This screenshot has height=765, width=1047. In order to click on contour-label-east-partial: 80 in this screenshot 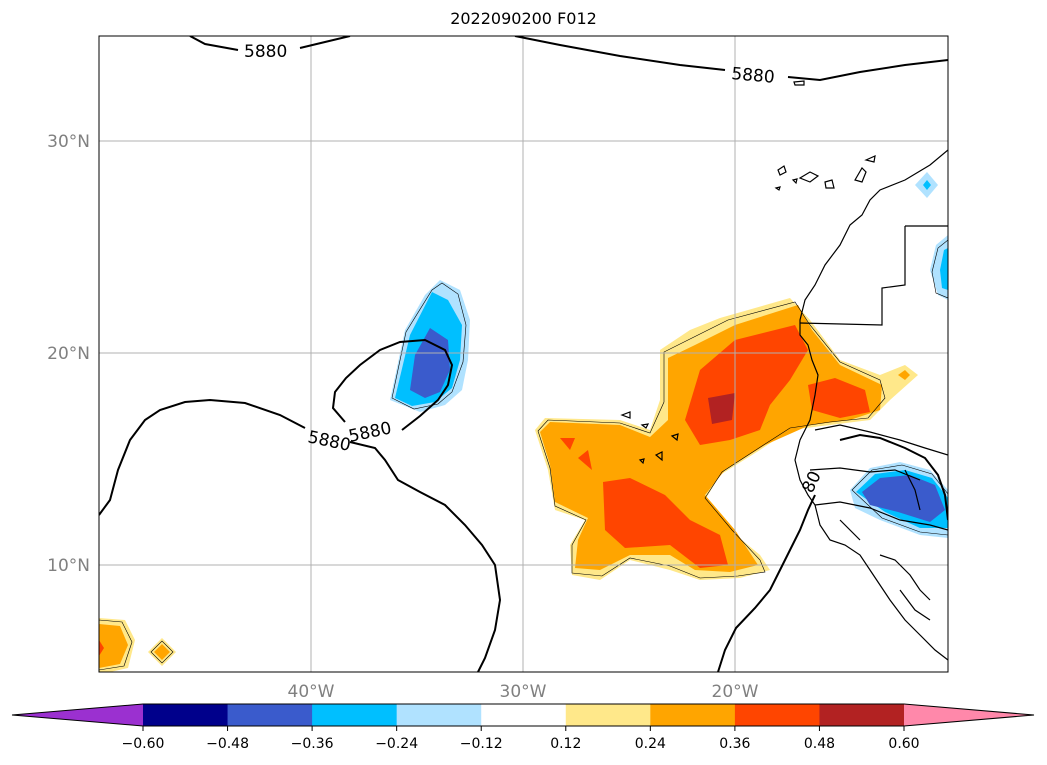, I will do `click(811, 482)`.